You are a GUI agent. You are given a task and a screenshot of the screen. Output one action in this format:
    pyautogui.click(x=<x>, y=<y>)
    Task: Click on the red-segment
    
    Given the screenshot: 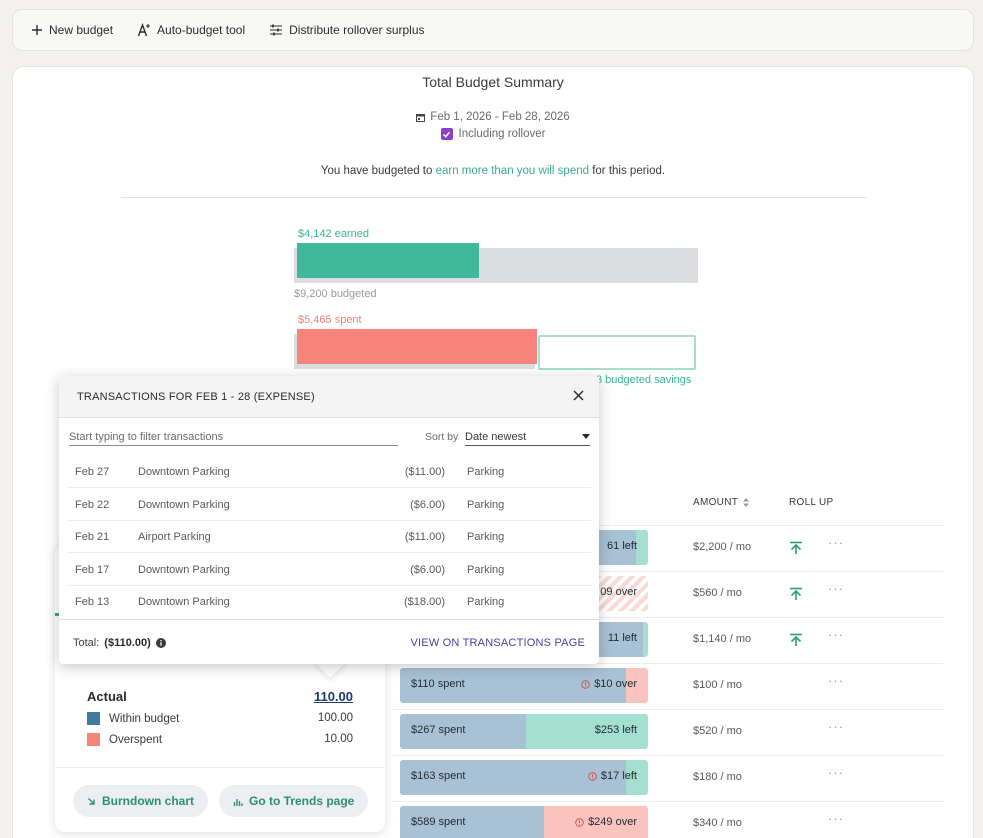 What is the action you would take?
    pyautogui.click(x=596, y=822)
    